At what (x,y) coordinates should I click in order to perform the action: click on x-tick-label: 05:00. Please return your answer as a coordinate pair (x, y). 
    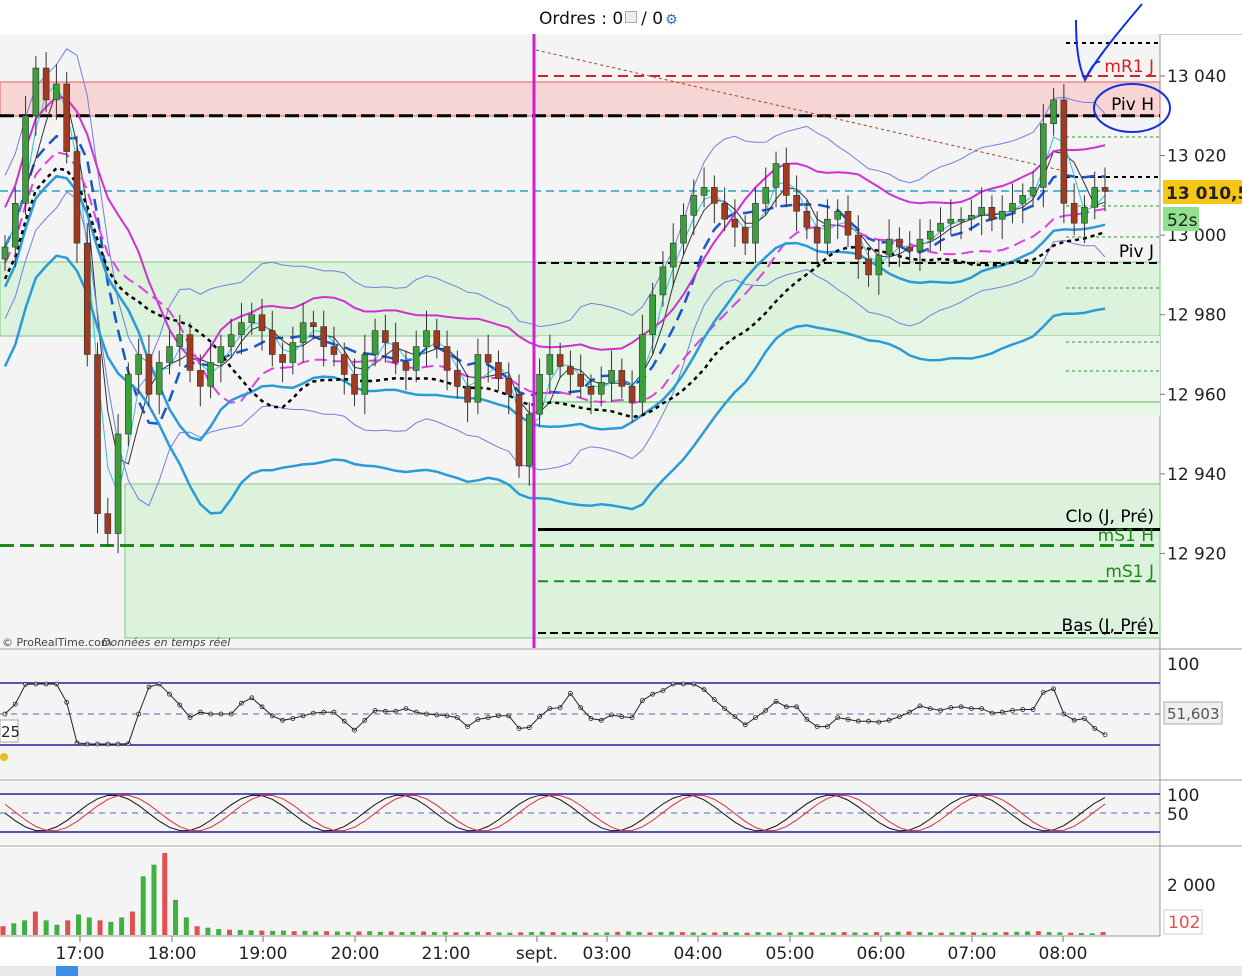
    Looking at the image, I should click on (790, 954).